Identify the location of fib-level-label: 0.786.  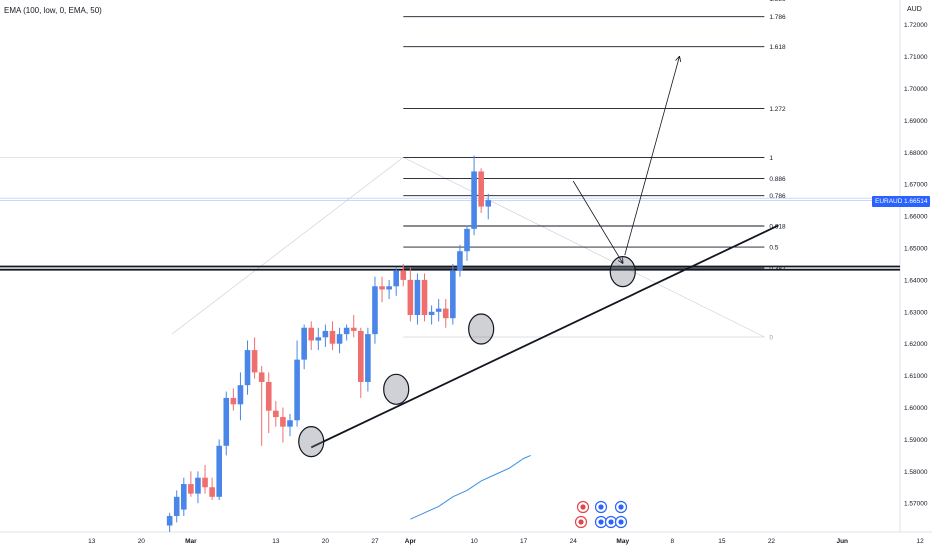
(777, 196).